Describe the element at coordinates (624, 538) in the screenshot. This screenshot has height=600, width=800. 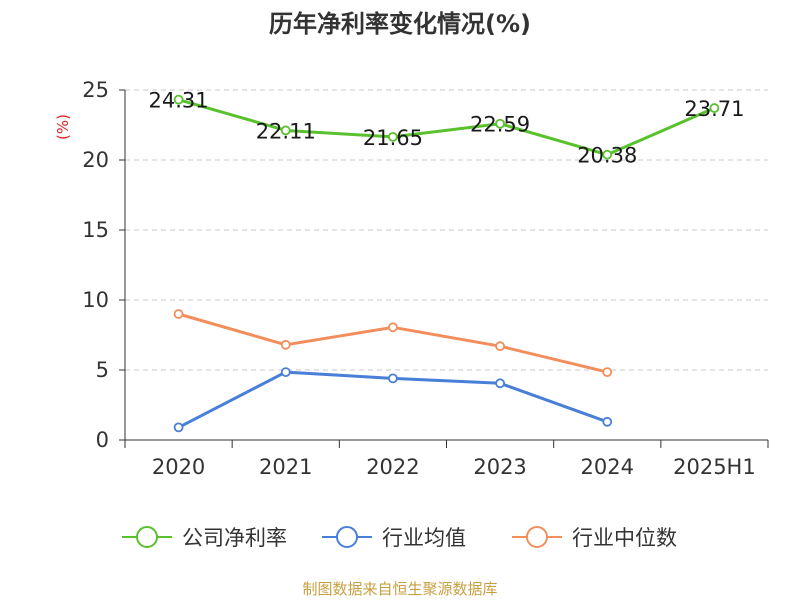
I see `legend-item-label: 行业中位数` at that location.